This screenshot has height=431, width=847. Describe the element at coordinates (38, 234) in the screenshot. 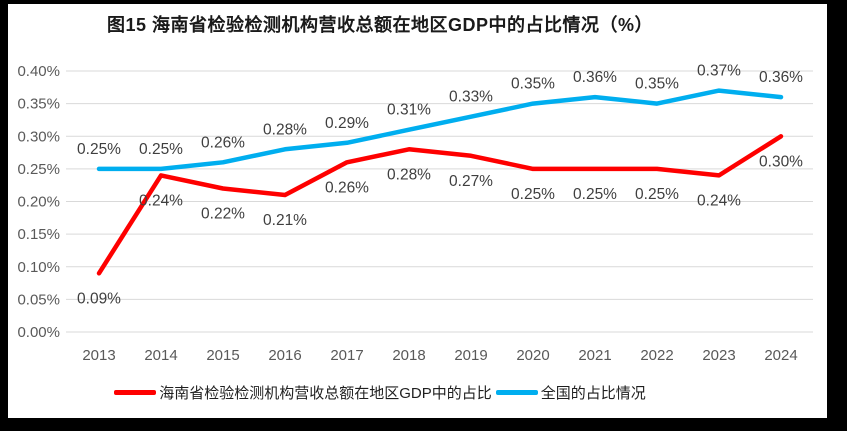

I see `y-axis-tick-label: 0.15%` at that location.